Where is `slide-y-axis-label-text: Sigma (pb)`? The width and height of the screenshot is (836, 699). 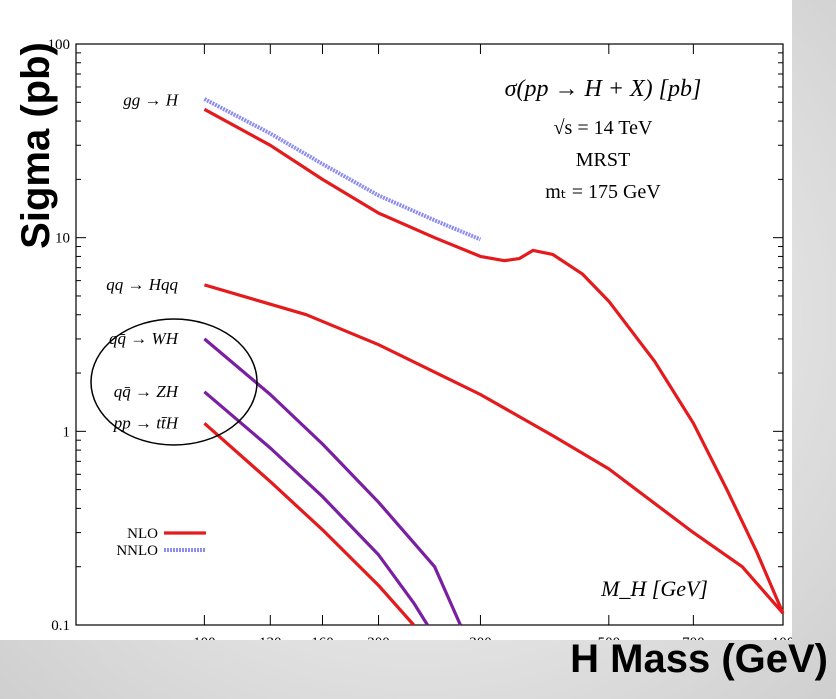
slide-y-axis-label-text: Sigma (pb) is located at coordinates (35, 145).